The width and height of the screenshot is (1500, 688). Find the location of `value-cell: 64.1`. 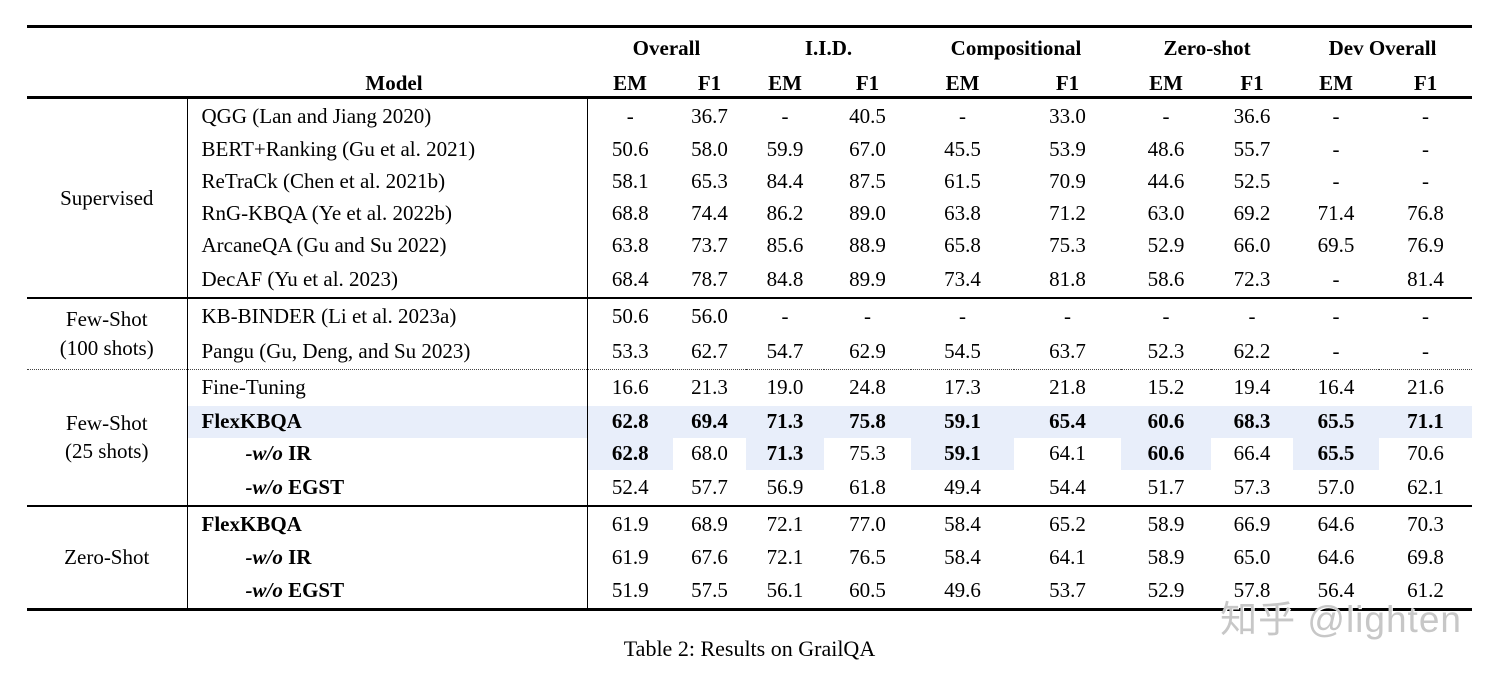

value-cell: 64.1 is located at coordinates (1067, 557).